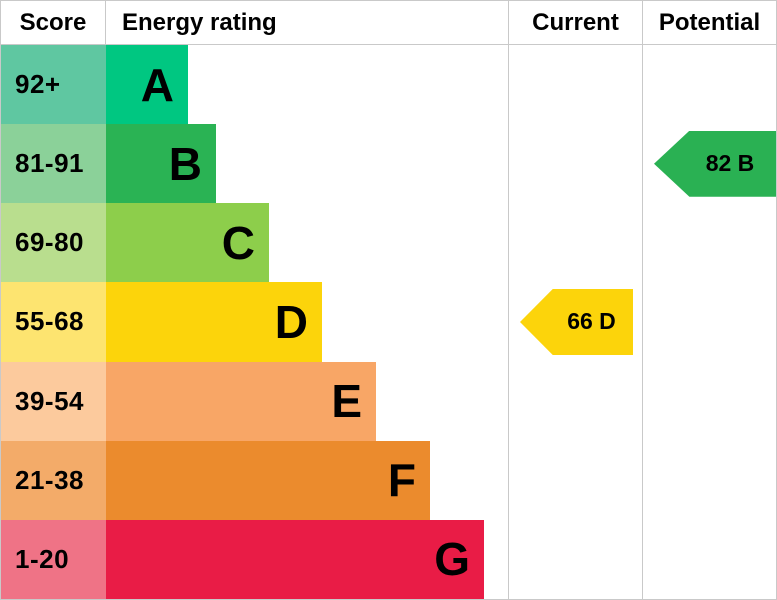 The height and width of the screenshot is (600, 777). Describe the element at coordinates (709, 22) in the screenshot. I see `potential-column-header: Potential` at that location.